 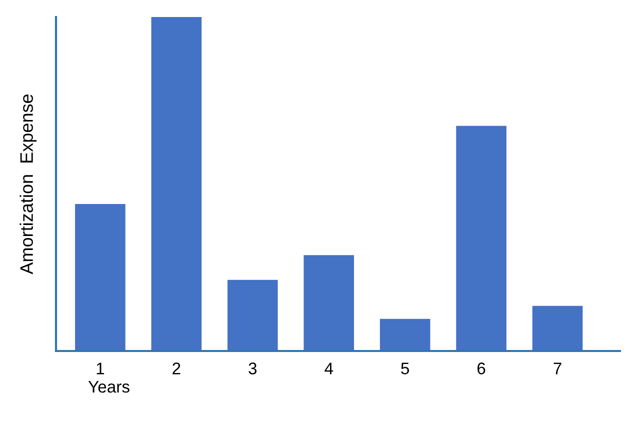 What do you see at coordinates (482, 368) in the screenshot?
I see `x-tick-label: 6` at bounding box center [482, 368].